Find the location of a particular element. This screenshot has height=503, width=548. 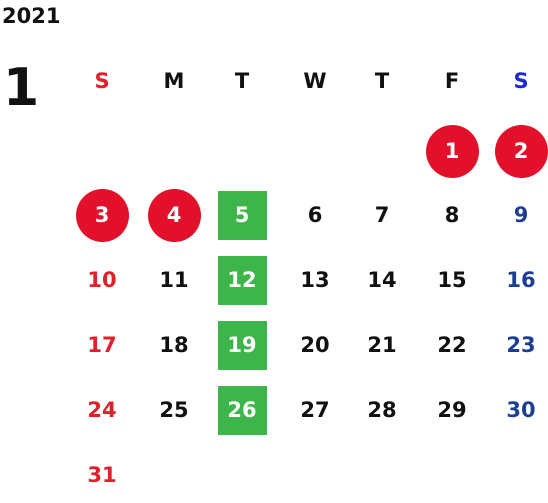

day-16: 16 is located at coordinates (521, 280).